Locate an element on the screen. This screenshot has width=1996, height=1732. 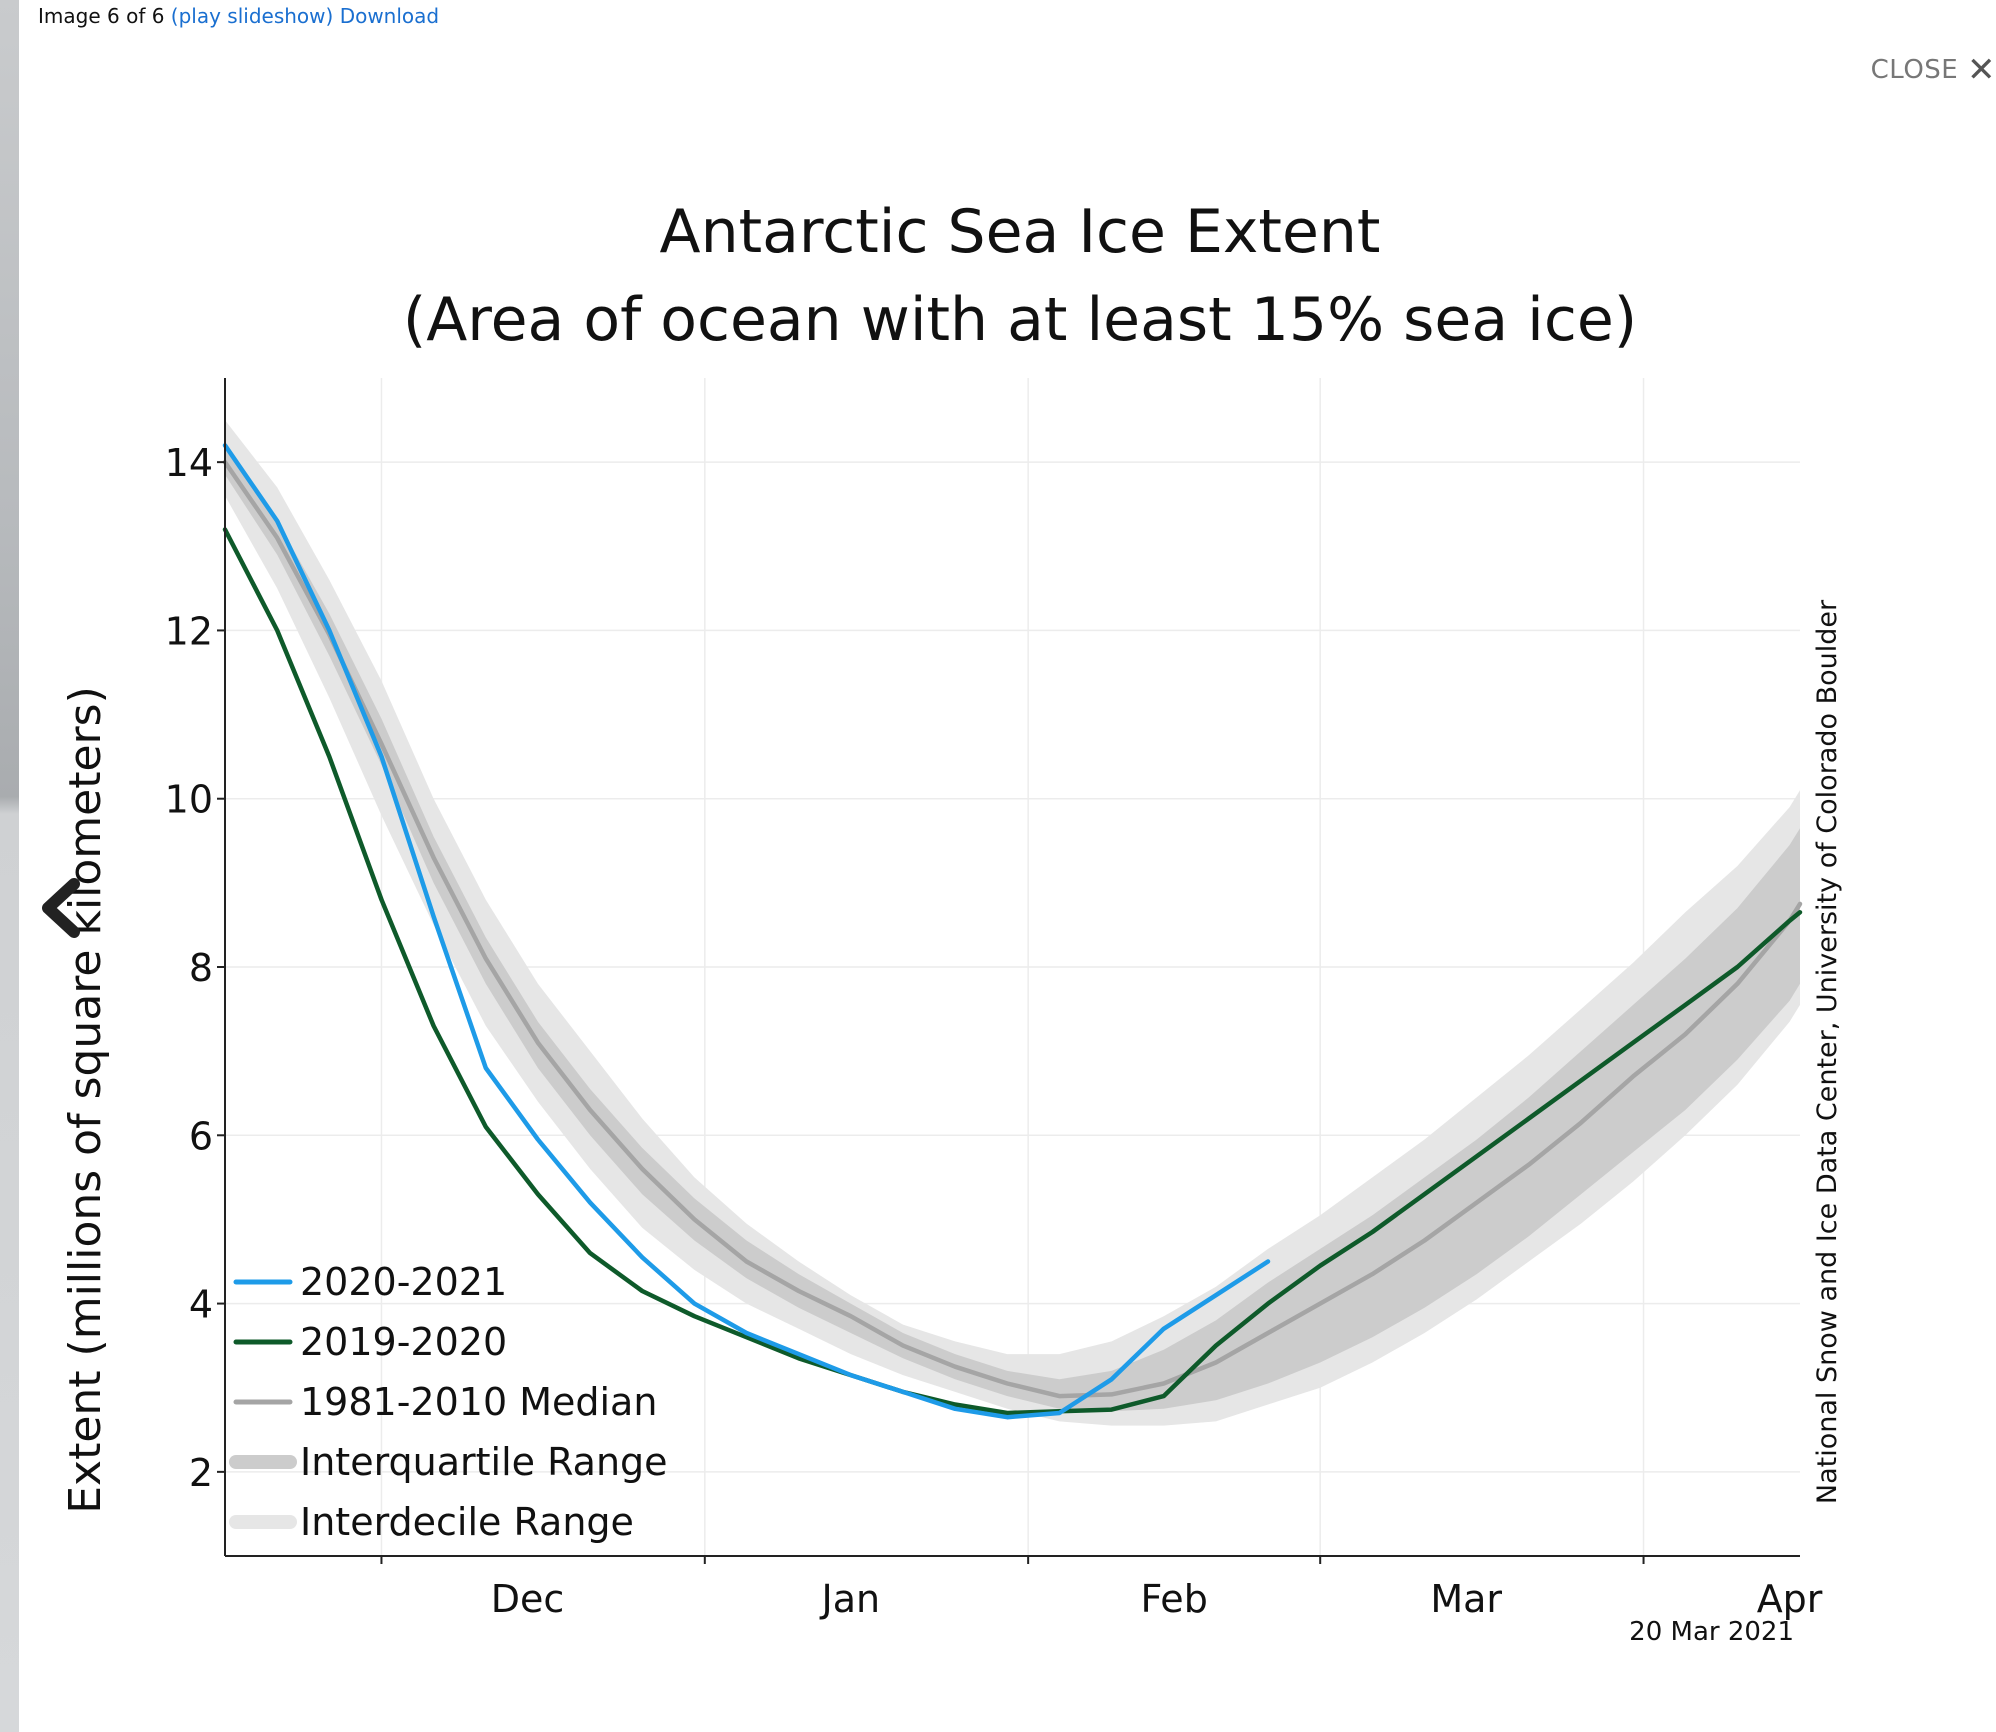
play-slideshow-link: (play slideshow) is located at coordinates (252, 16).